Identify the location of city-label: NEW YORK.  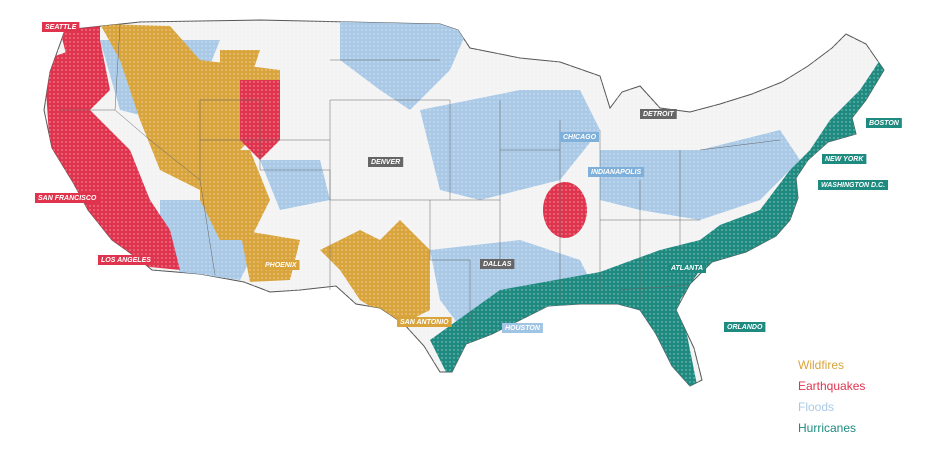
(844, 159).